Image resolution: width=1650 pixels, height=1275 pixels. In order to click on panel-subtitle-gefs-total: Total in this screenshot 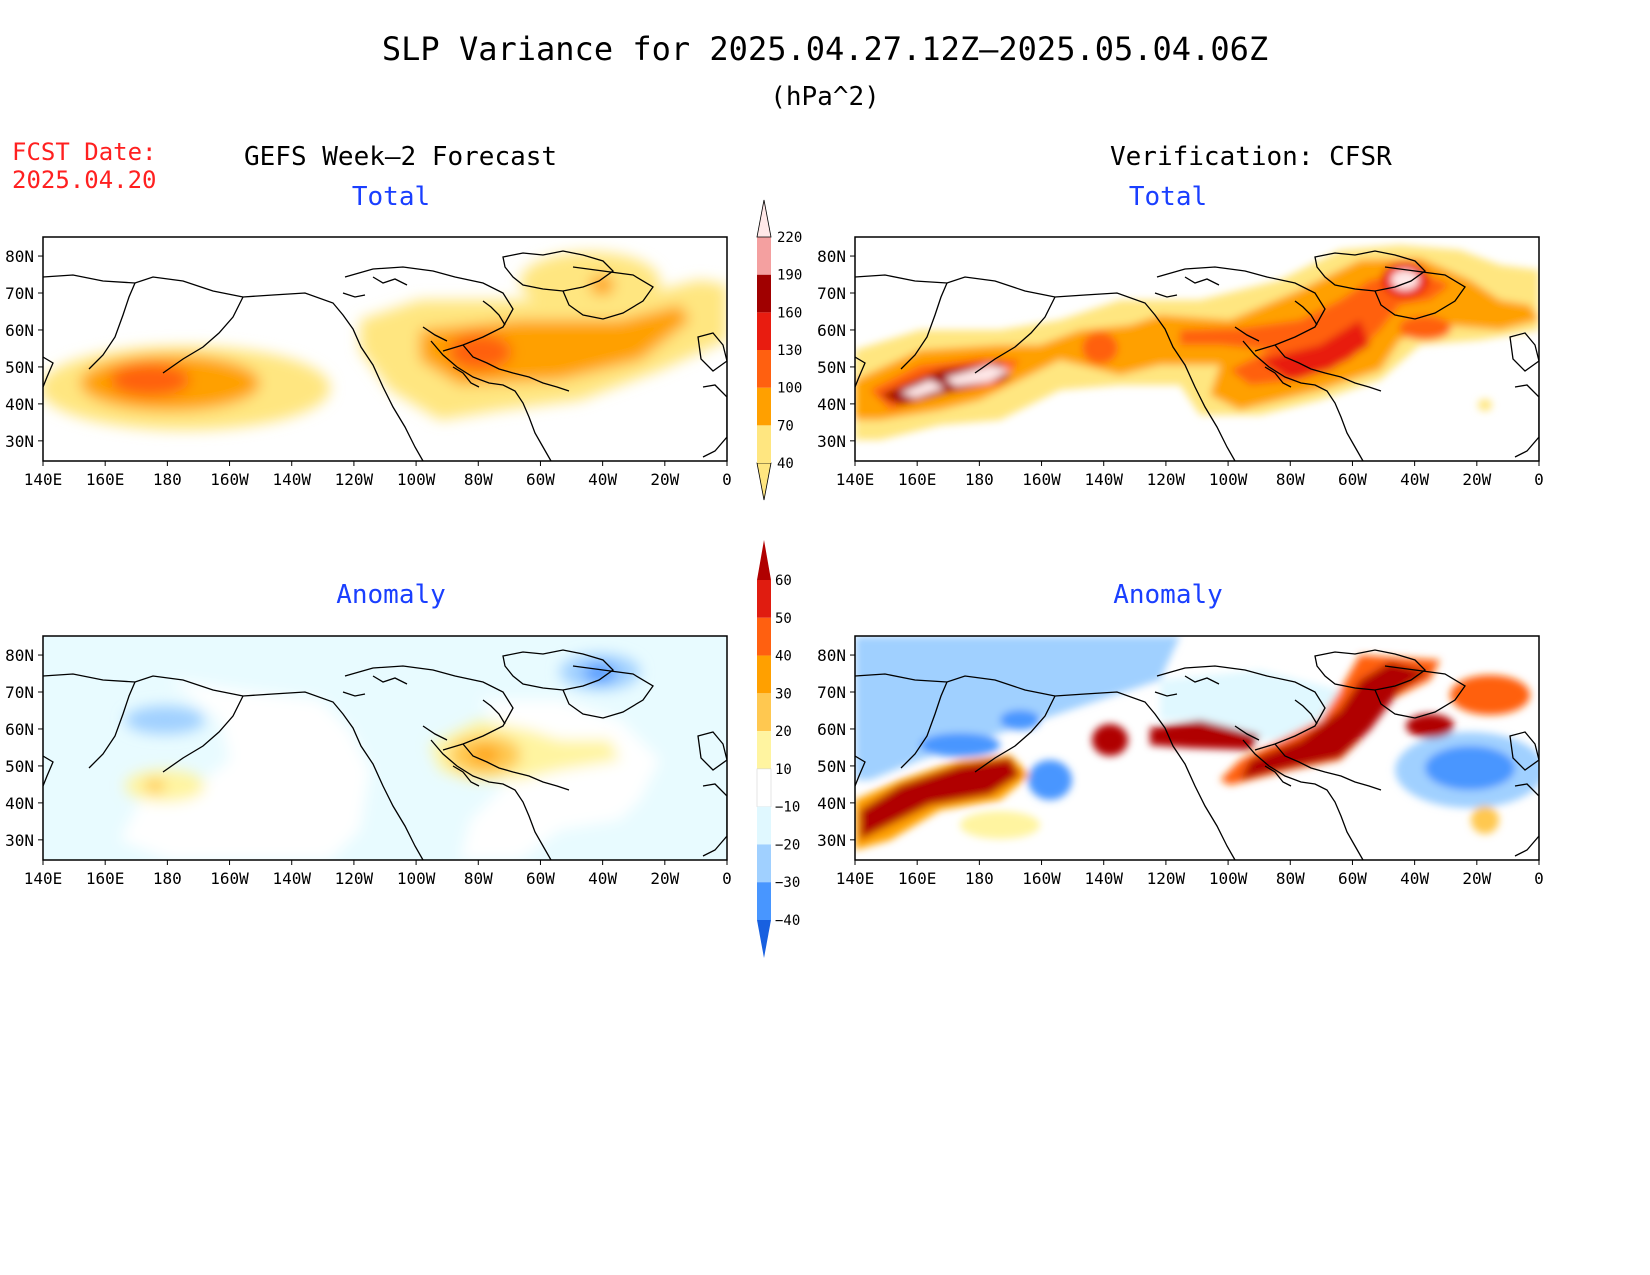, I will do `click(391, 197)`.